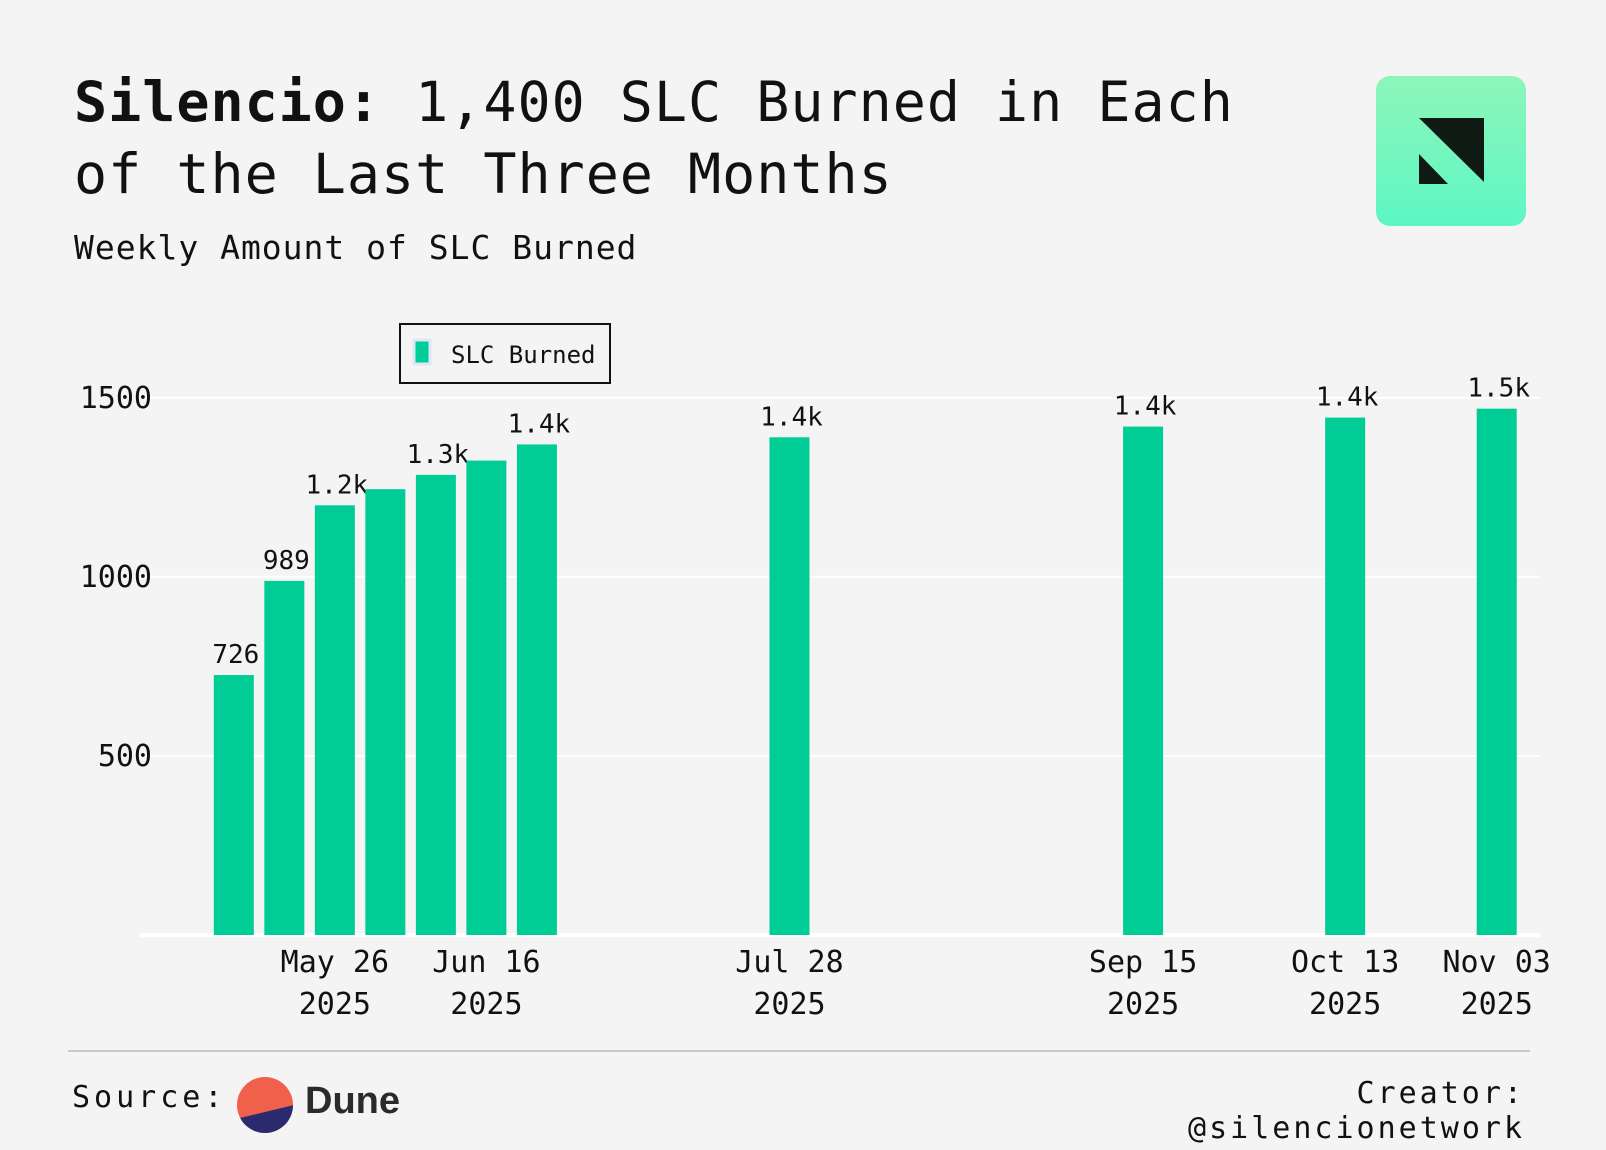  Describe the element at coordinates (1356, 1111) in the screenshot. I see `creator-credit: Creator: @silencionetwork` at that location.